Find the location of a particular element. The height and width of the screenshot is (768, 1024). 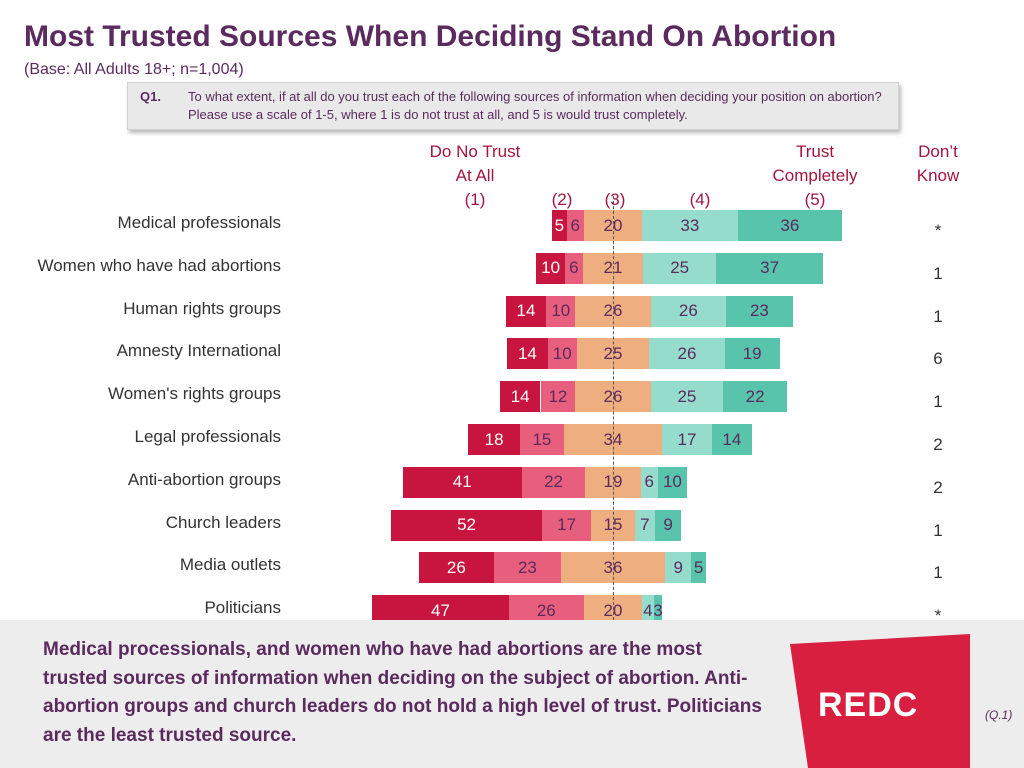

bar-medical-professionals-s2: 6 is located at coordinates (575, 225).